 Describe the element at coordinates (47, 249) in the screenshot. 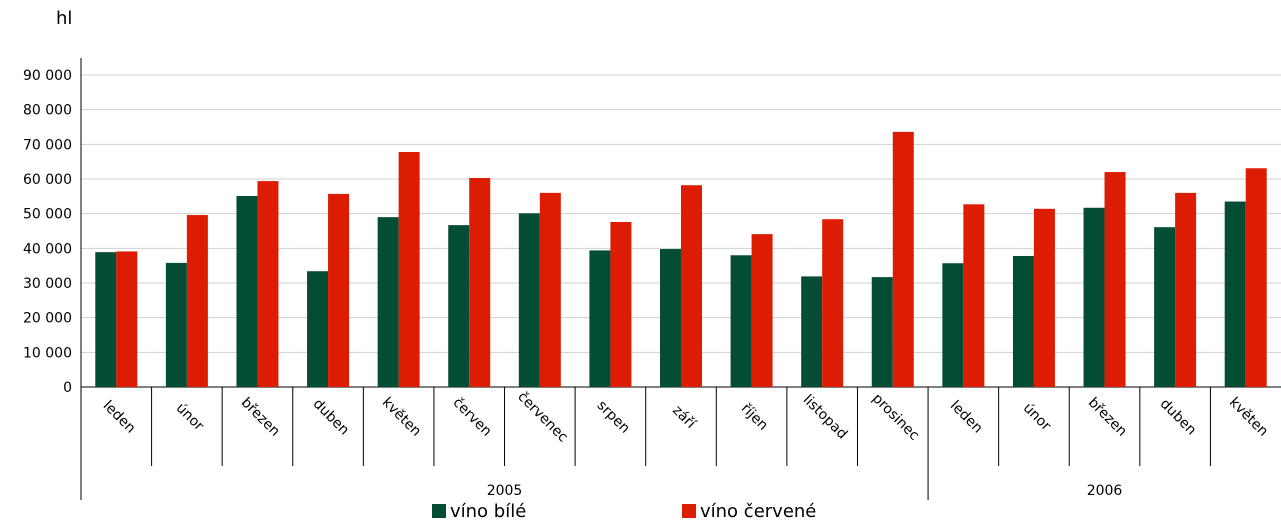

I see `y-tick-label: 40 000` at that location.